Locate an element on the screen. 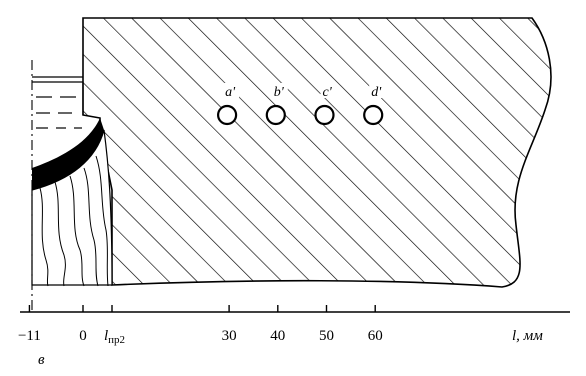 The width and height of the screenshot is (586, 376). axis-tick-label: −11 is located at coordinates (29, 336).